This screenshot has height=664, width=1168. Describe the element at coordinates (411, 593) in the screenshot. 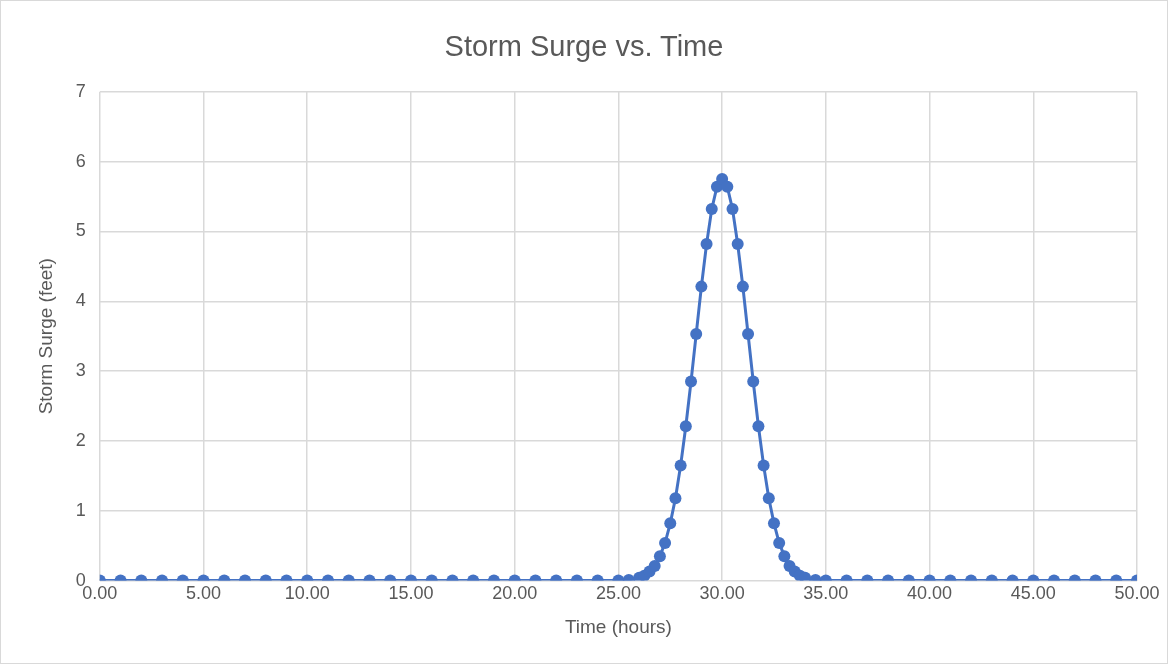

I see `x-tick-label: 15.00` at that location.